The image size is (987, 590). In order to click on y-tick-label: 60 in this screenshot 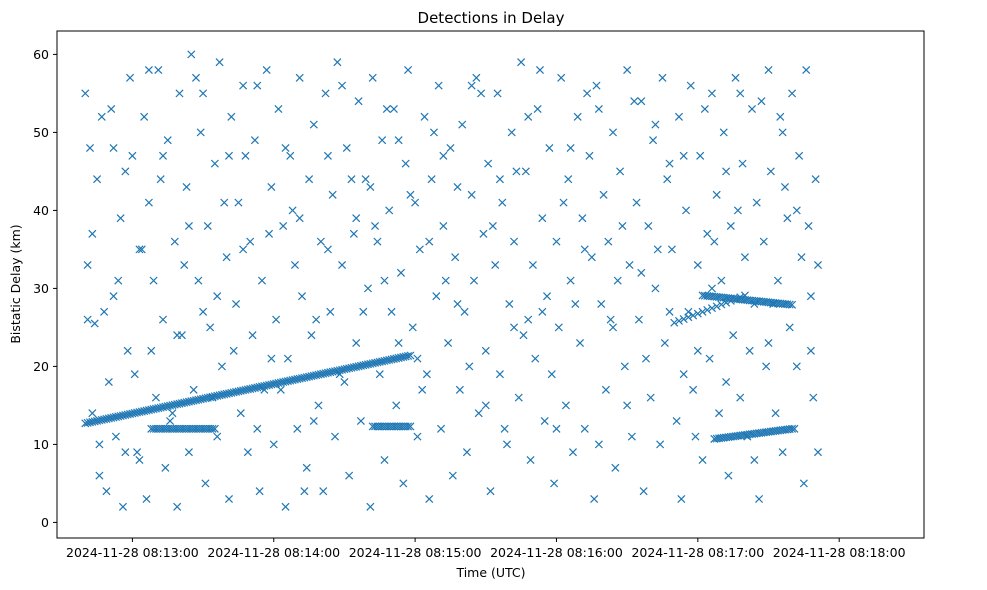, I will do `click(41, 54)`.